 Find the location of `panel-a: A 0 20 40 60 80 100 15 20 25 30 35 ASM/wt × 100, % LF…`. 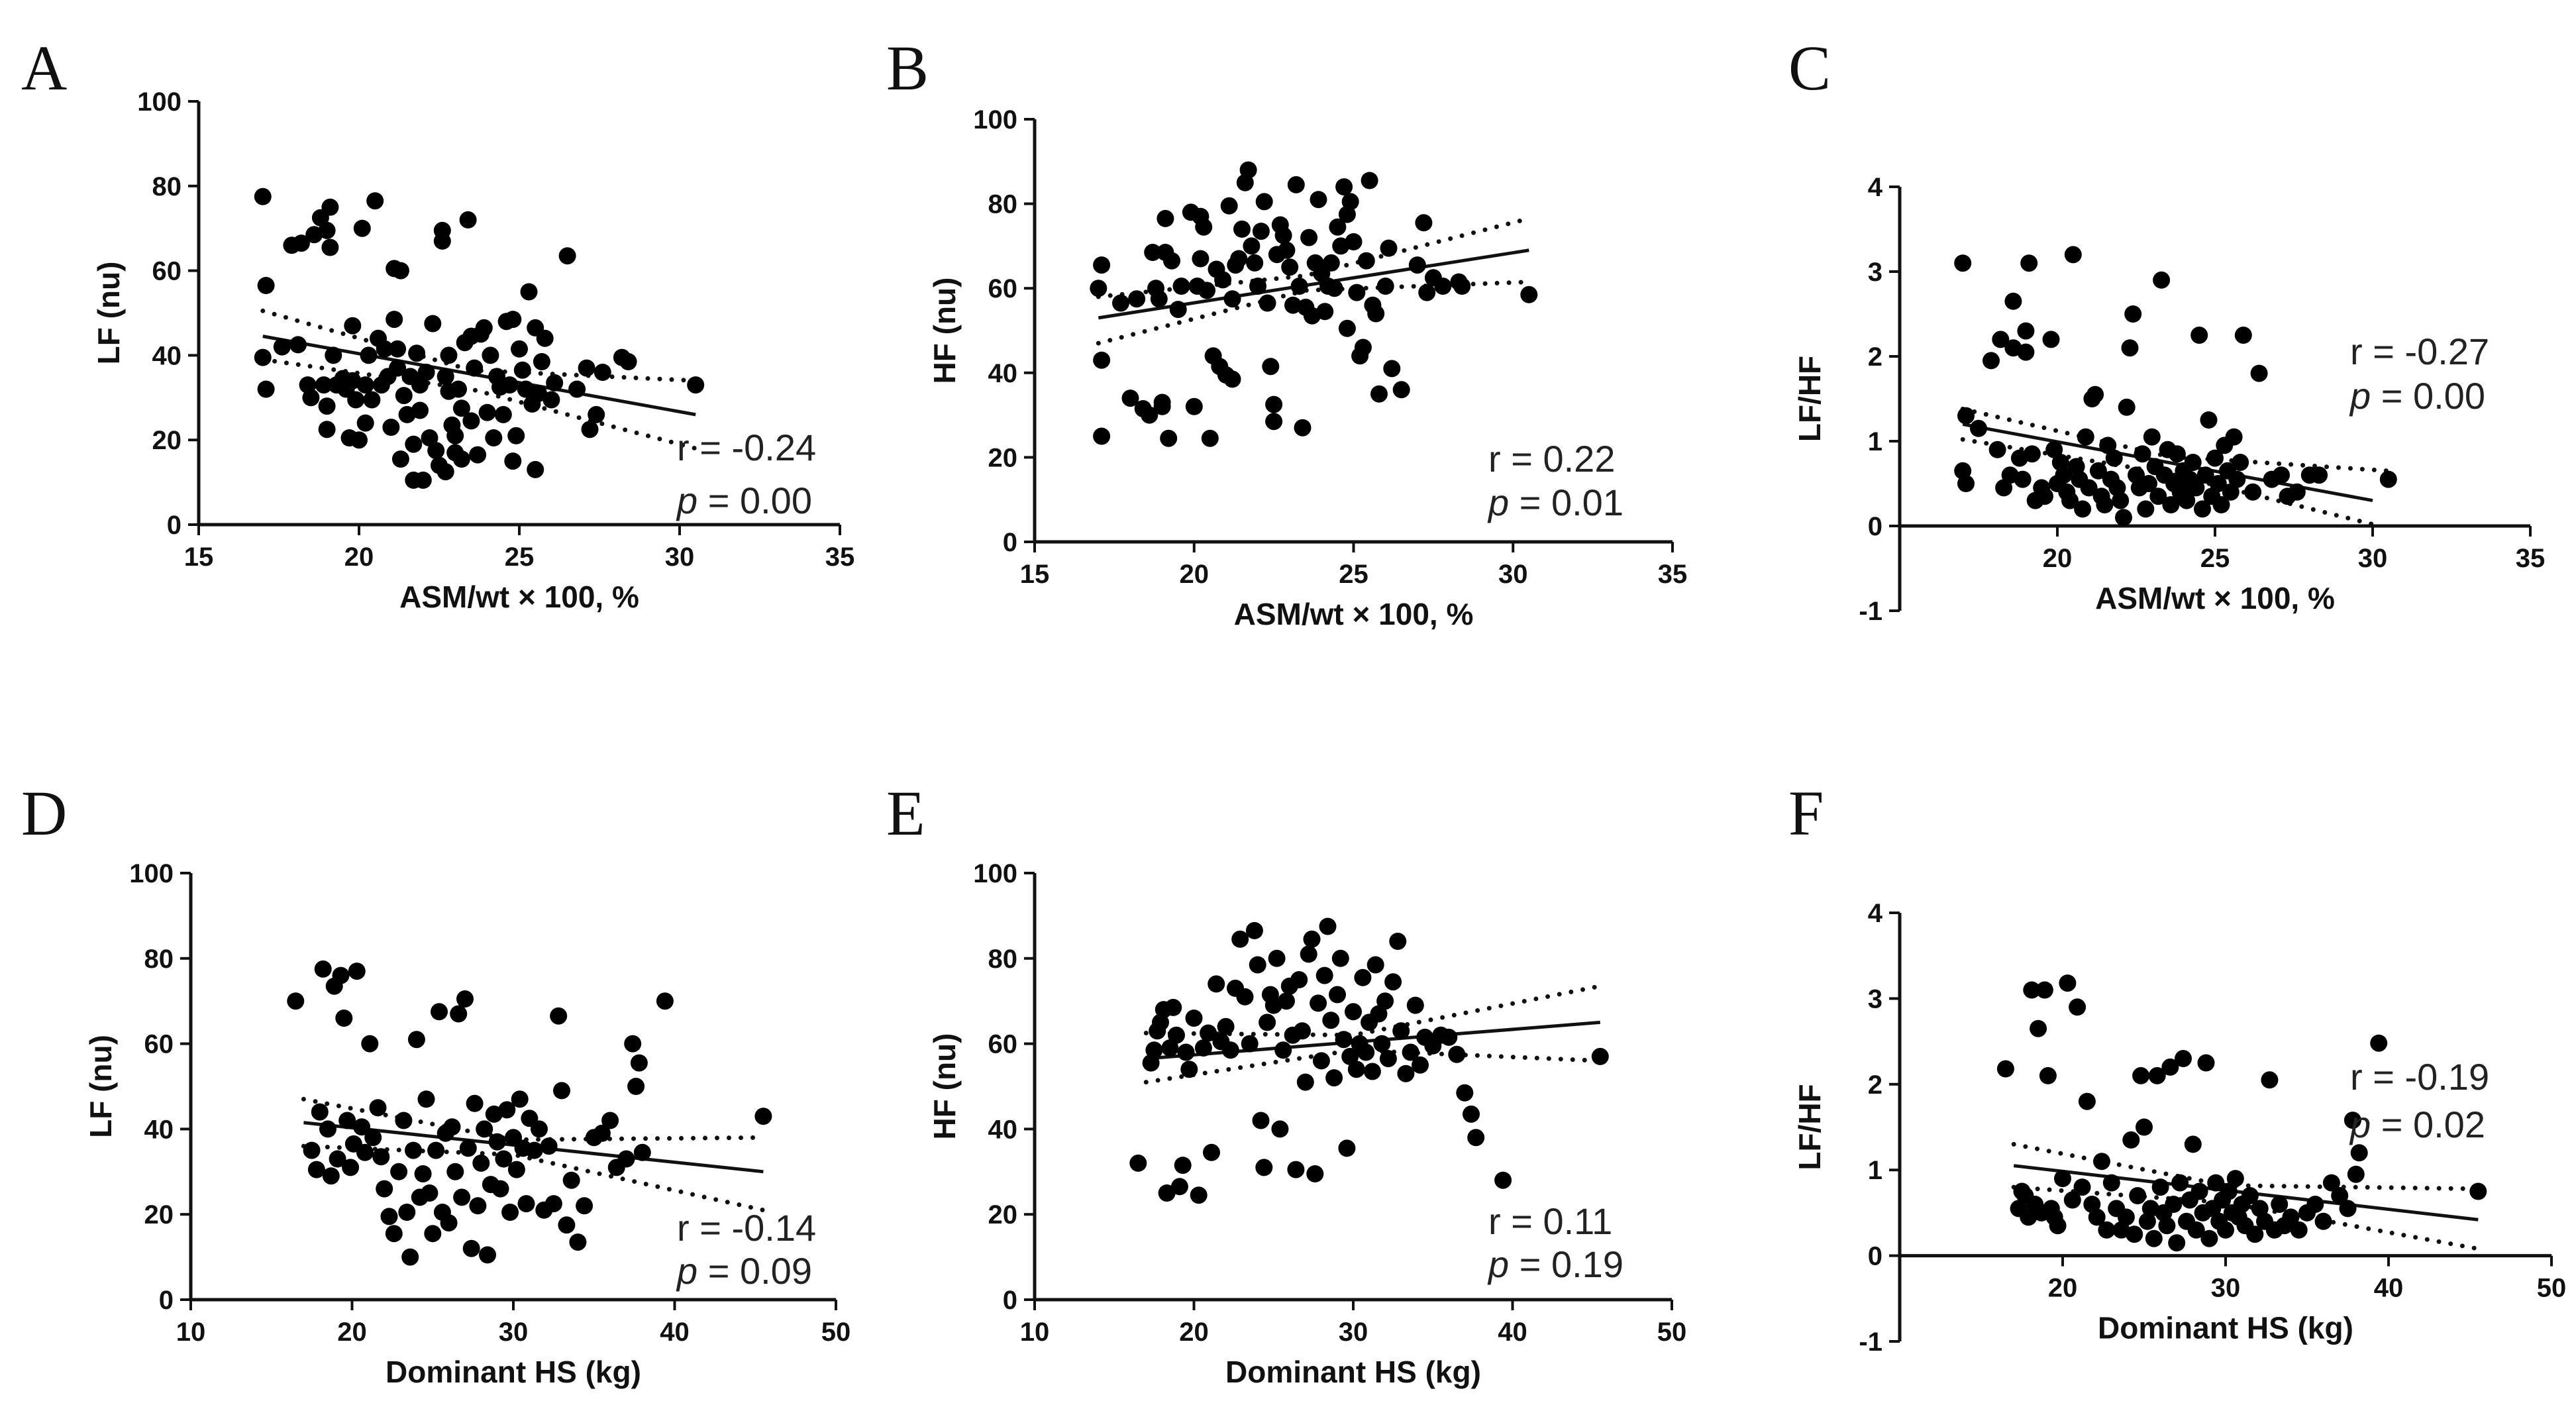

panel-a: A 0 20 40 60 80 100 15 20 25 30 35 ASM/wt × 100, % LF… is located at coordinates (437, 323).